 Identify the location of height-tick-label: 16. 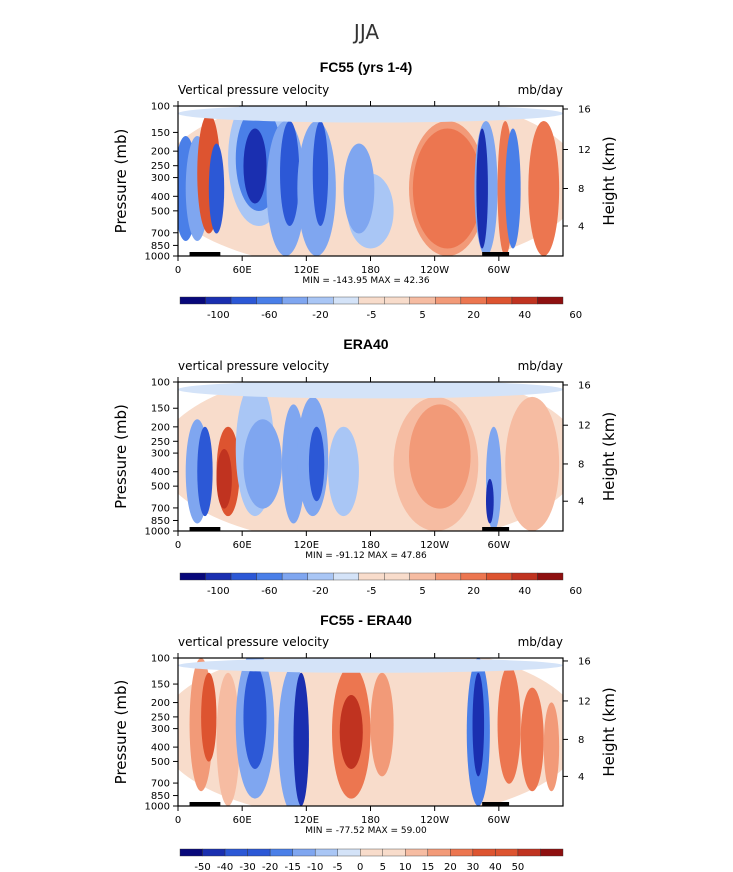
(584, 385).